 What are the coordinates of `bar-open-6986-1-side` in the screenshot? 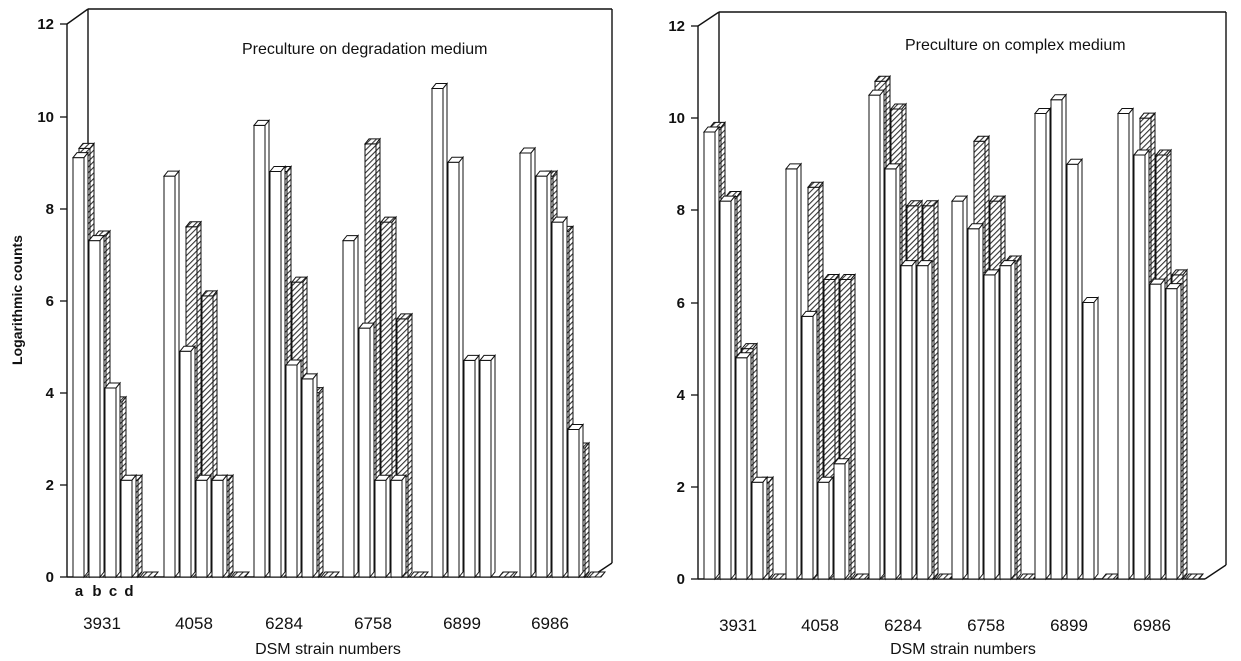 It's located at (549, 374).